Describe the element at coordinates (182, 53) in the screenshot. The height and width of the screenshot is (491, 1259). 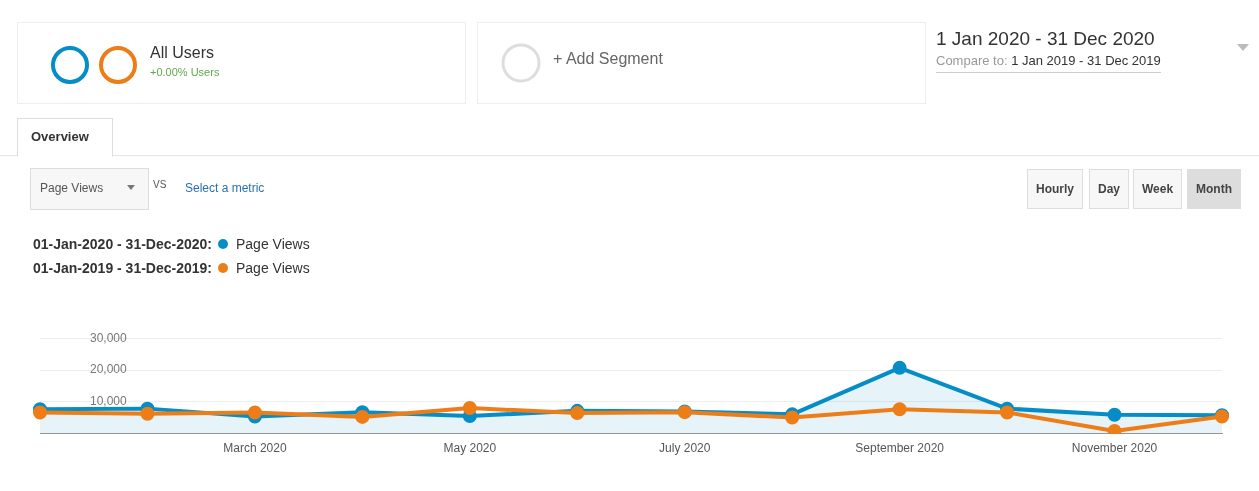
I see `text: All Users` at that location.